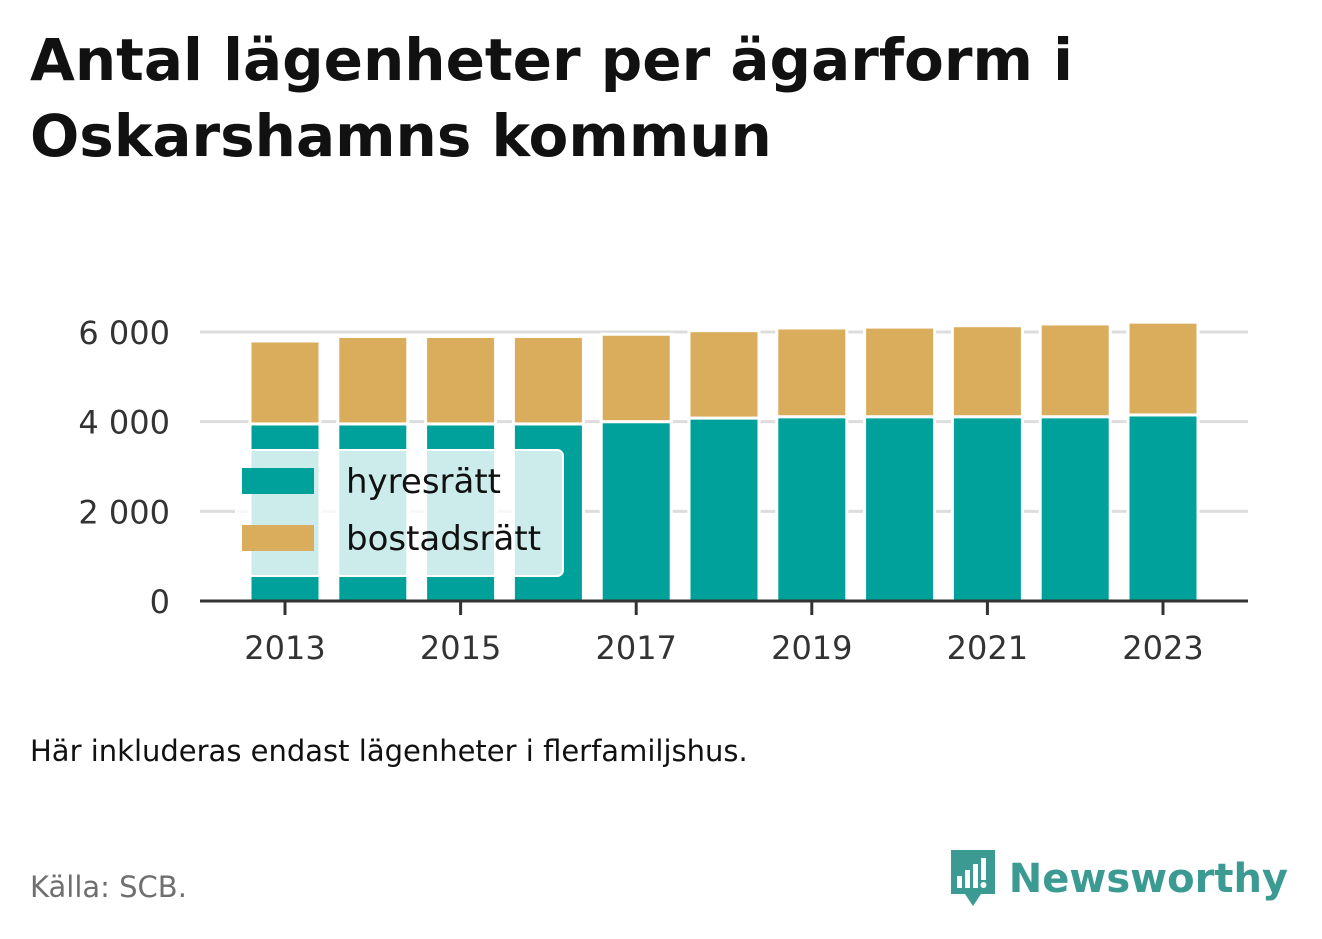  Describe the element at coordinates (443, 539) in the screenshot. I see `legend-label: bostadsrätt` at that location.